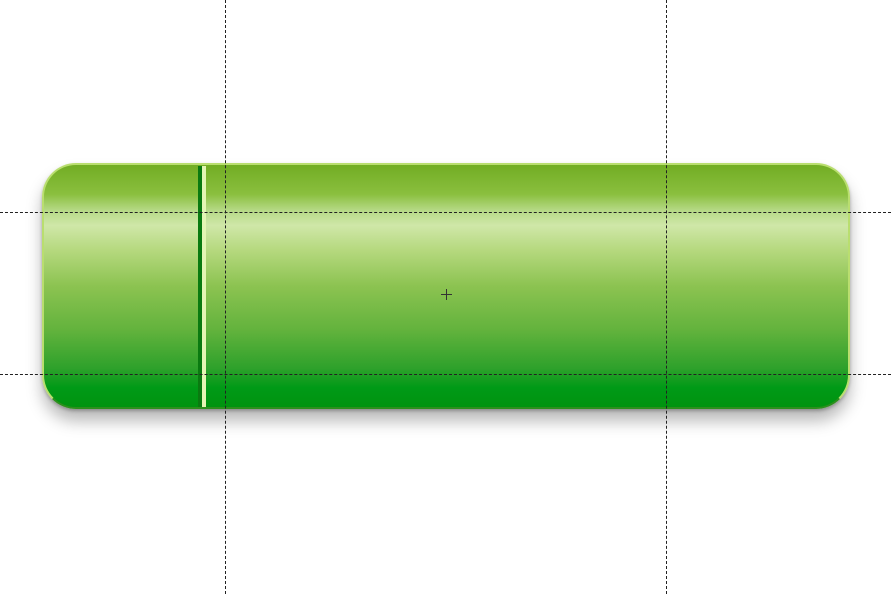 The image size is (891, 594). I want to click on horizontal-guide-bottom, so click(445, 374).